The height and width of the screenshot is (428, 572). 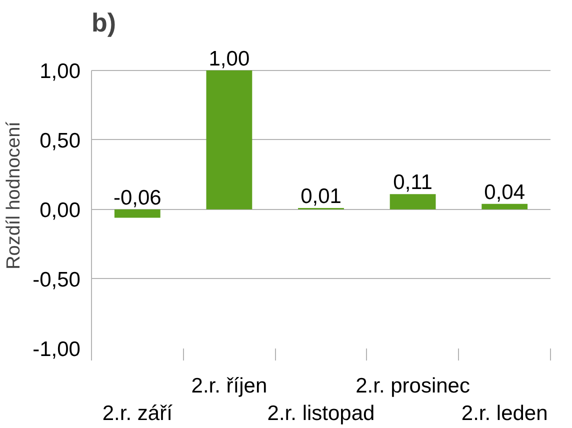 What do you see at coordinates (504, 414) in the screenshot?
I see `x-tick-label: 2.r. leden` at bounding box center [504, 414].